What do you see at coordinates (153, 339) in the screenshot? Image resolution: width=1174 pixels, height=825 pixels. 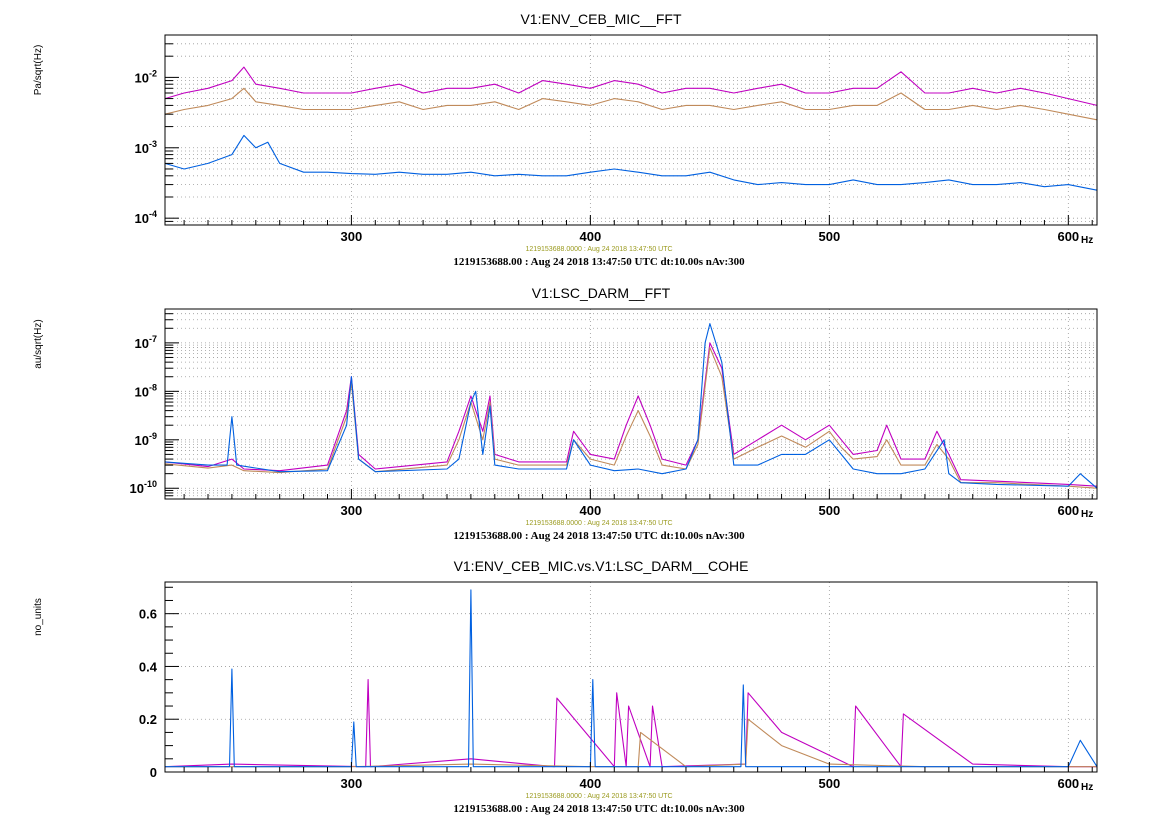 I see `y-tick-exponent: -7` at bounding box center [153, 339].